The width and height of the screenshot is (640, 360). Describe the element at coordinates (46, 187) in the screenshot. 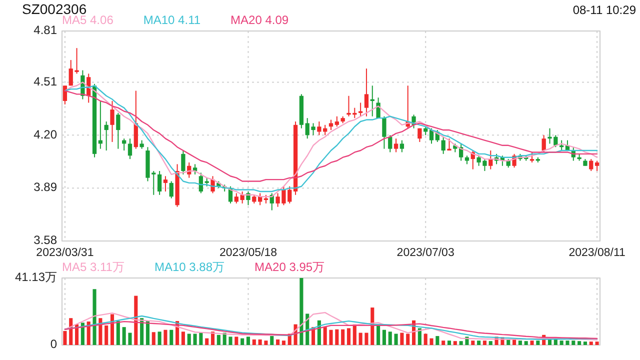

I see `y-tick-label: 3.89` at that location.